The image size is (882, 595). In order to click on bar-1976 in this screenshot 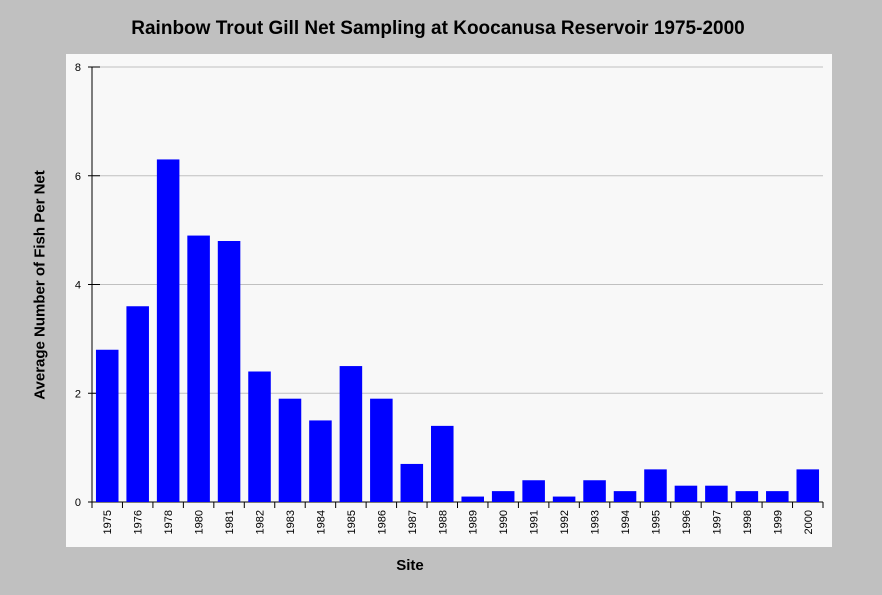, I will do `click(137, 404)`.